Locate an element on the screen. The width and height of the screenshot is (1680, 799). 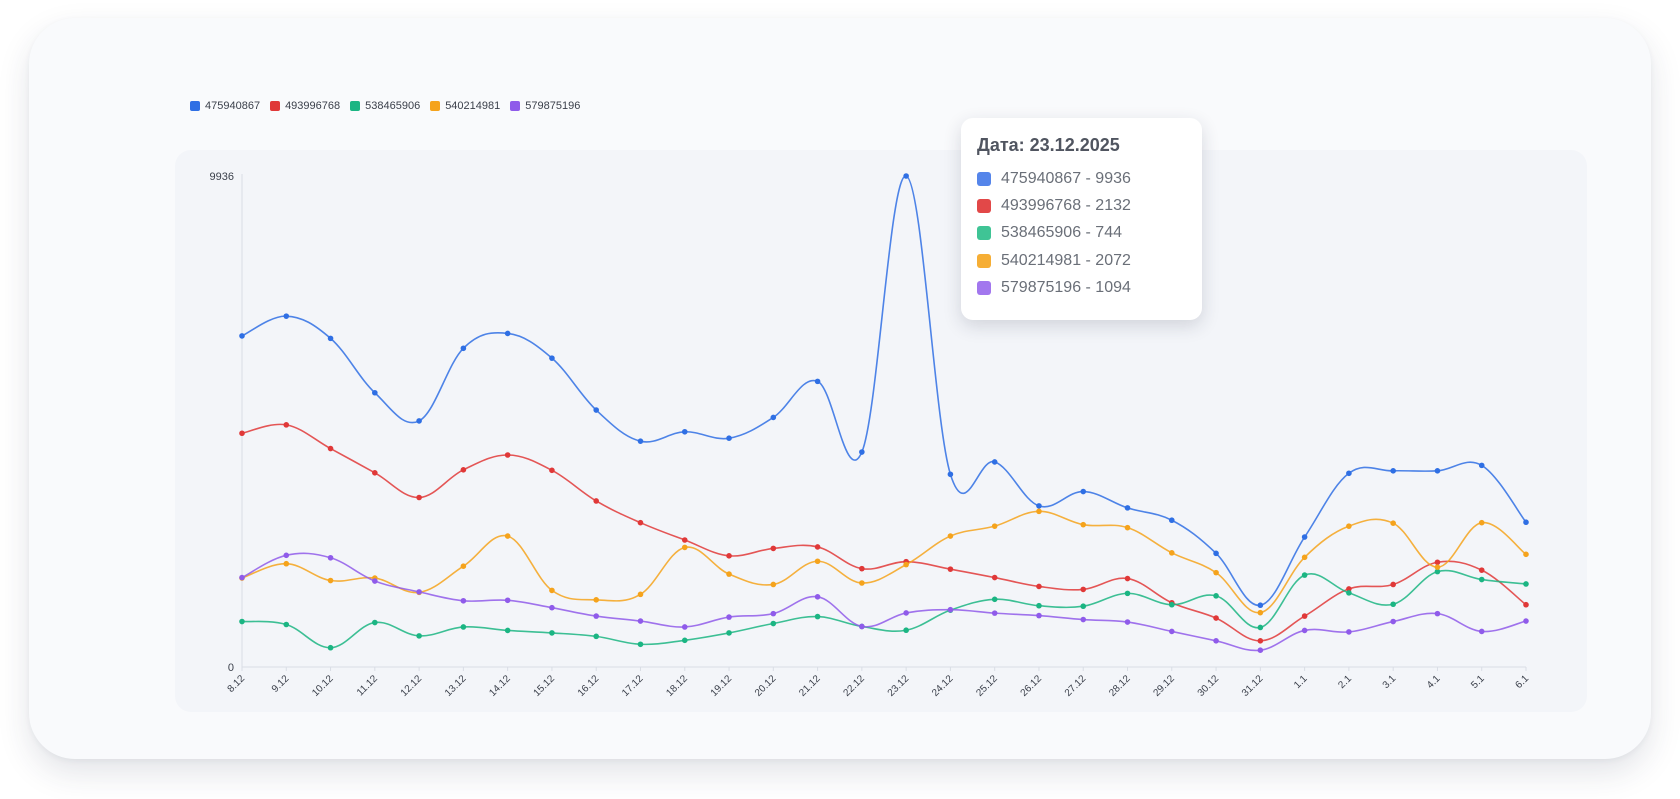
legend-item: 538465906 is located at coordinates (385, 106).